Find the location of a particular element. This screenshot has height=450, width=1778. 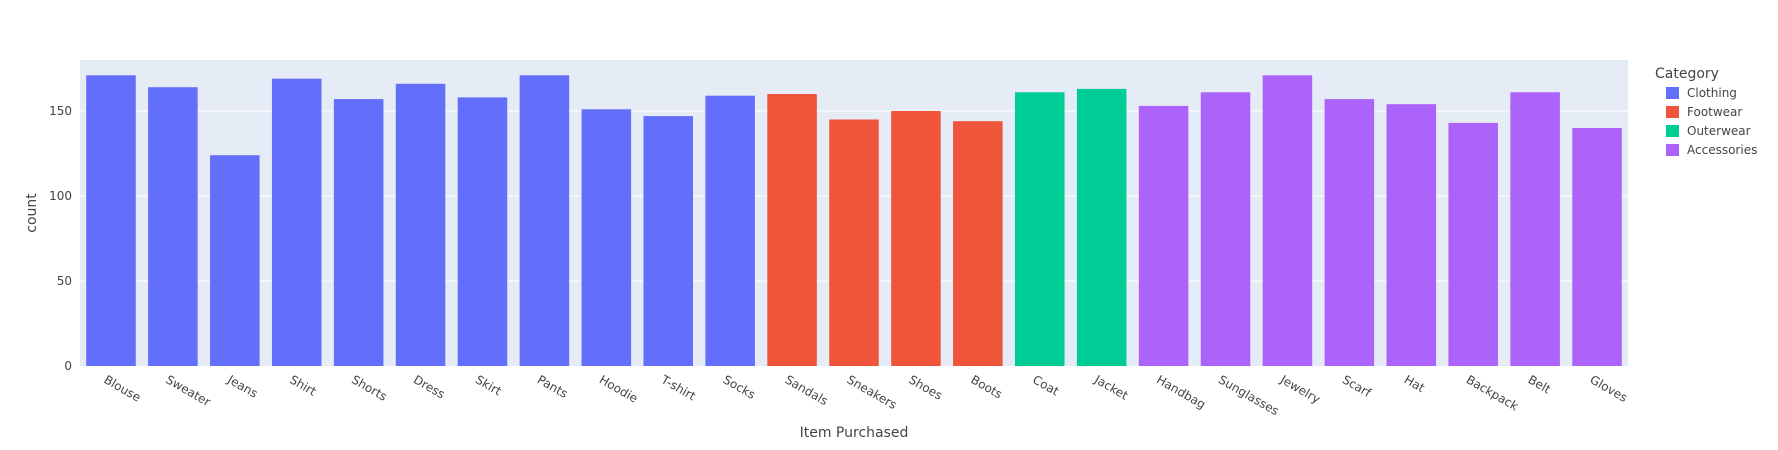

x-tick-label: Hoodie is located at coordinates (618, 388).